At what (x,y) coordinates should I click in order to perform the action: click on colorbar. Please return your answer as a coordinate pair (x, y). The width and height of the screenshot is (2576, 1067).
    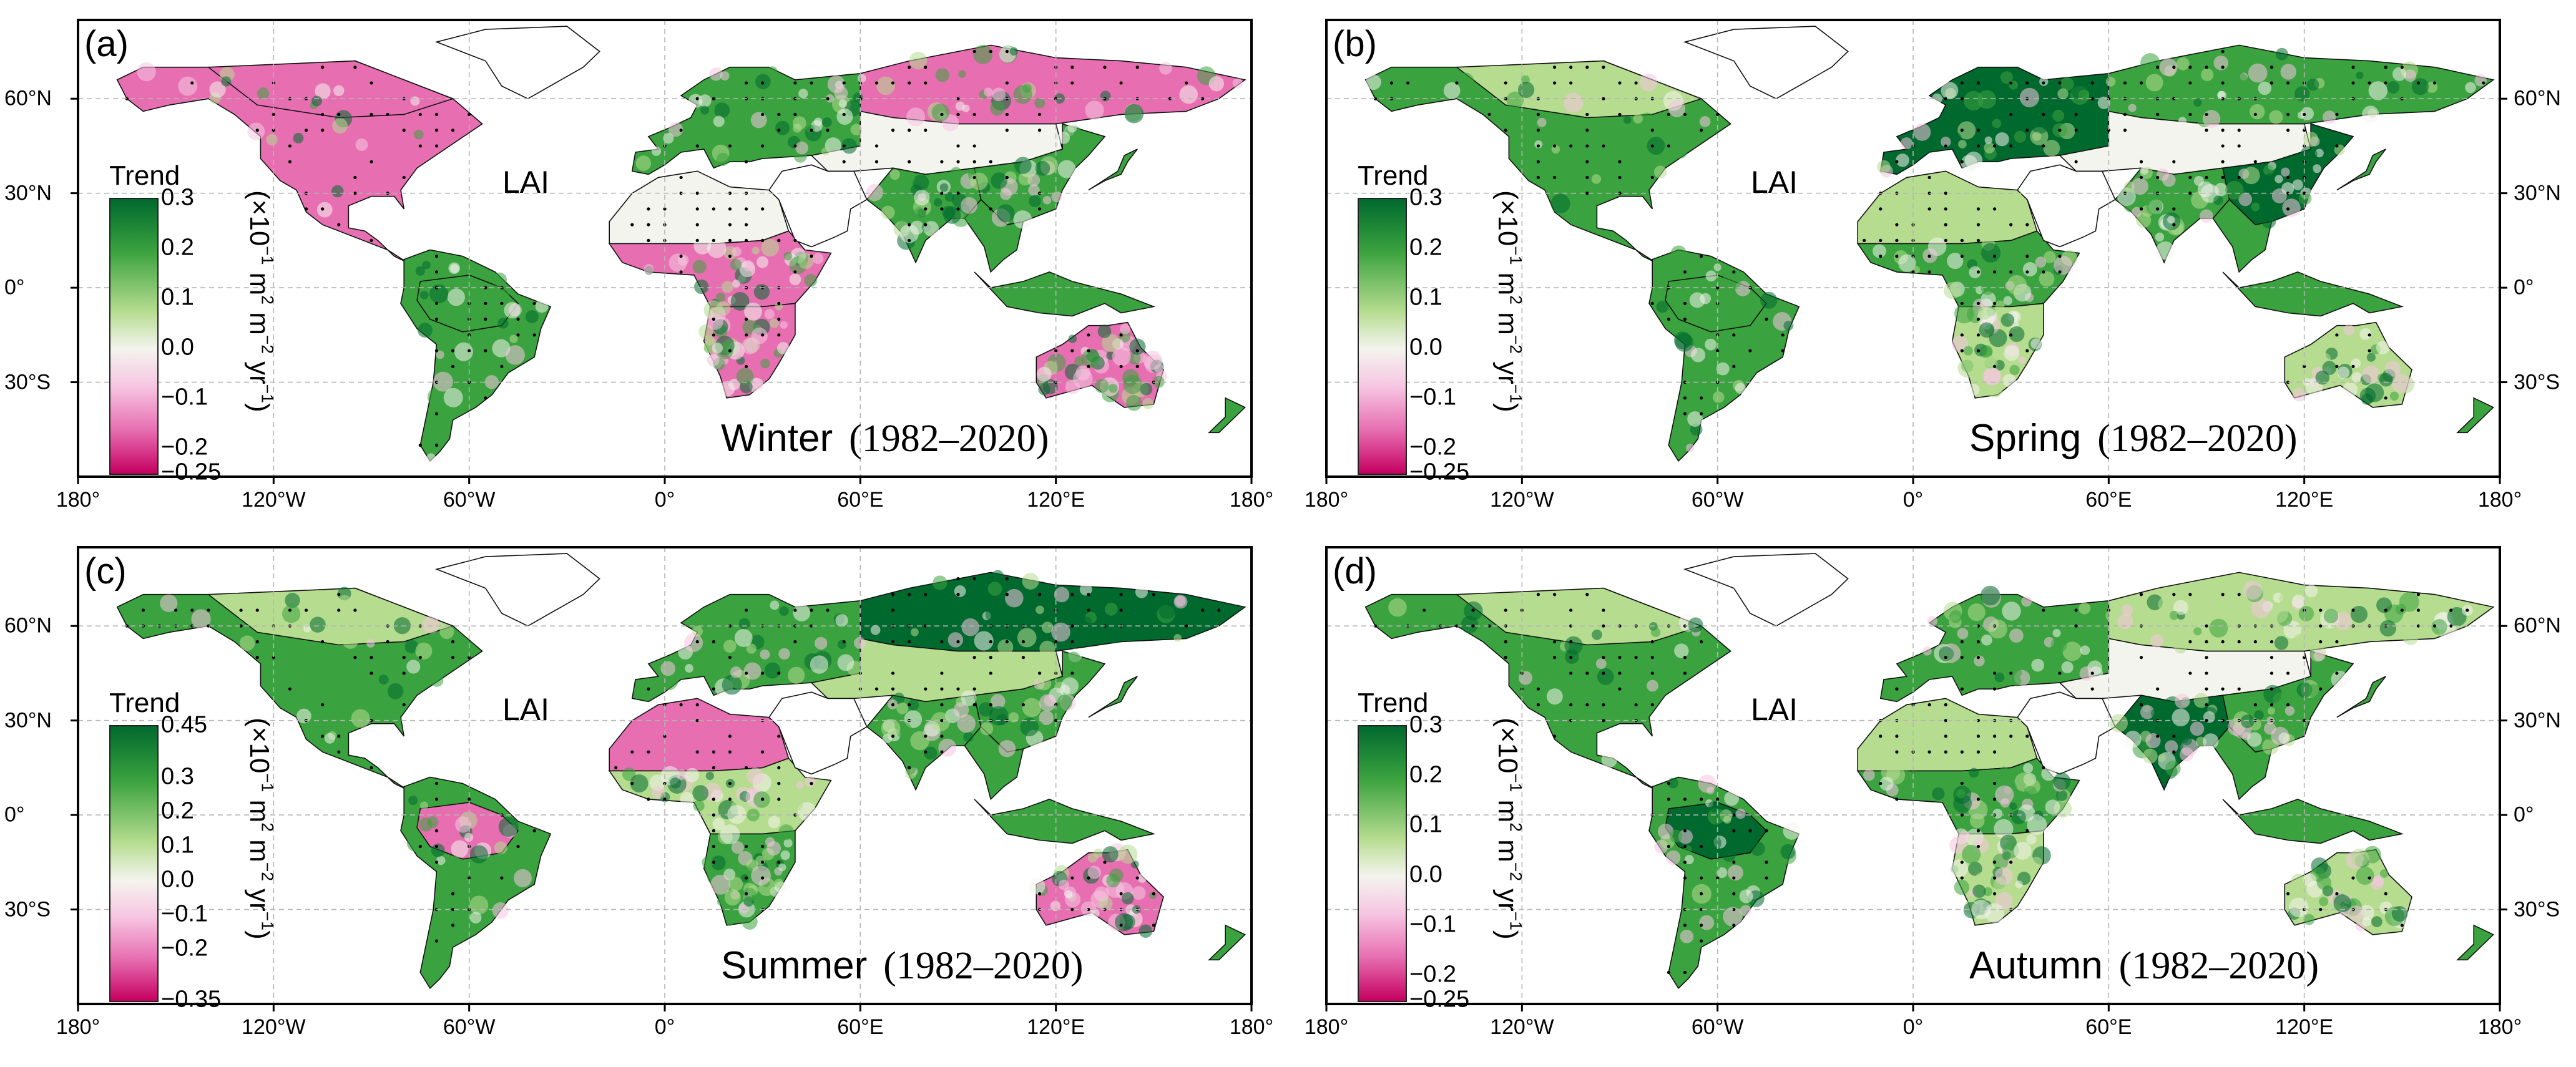
    Looking at the image, I should click on (1382, 336).